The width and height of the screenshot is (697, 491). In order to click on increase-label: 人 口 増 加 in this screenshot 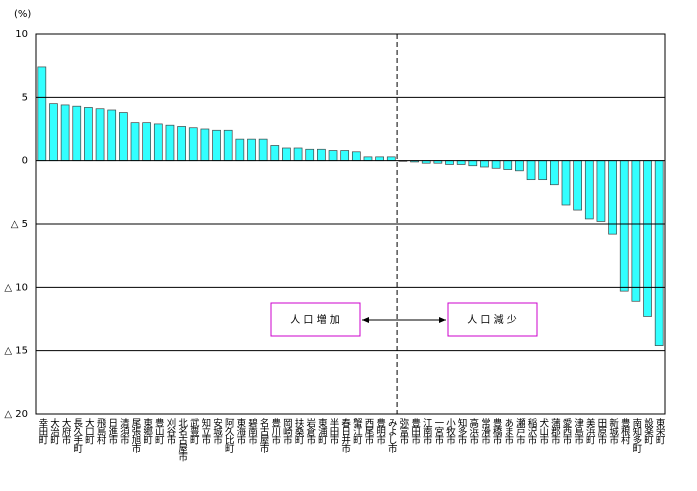, I will do `click(315, 319)`.